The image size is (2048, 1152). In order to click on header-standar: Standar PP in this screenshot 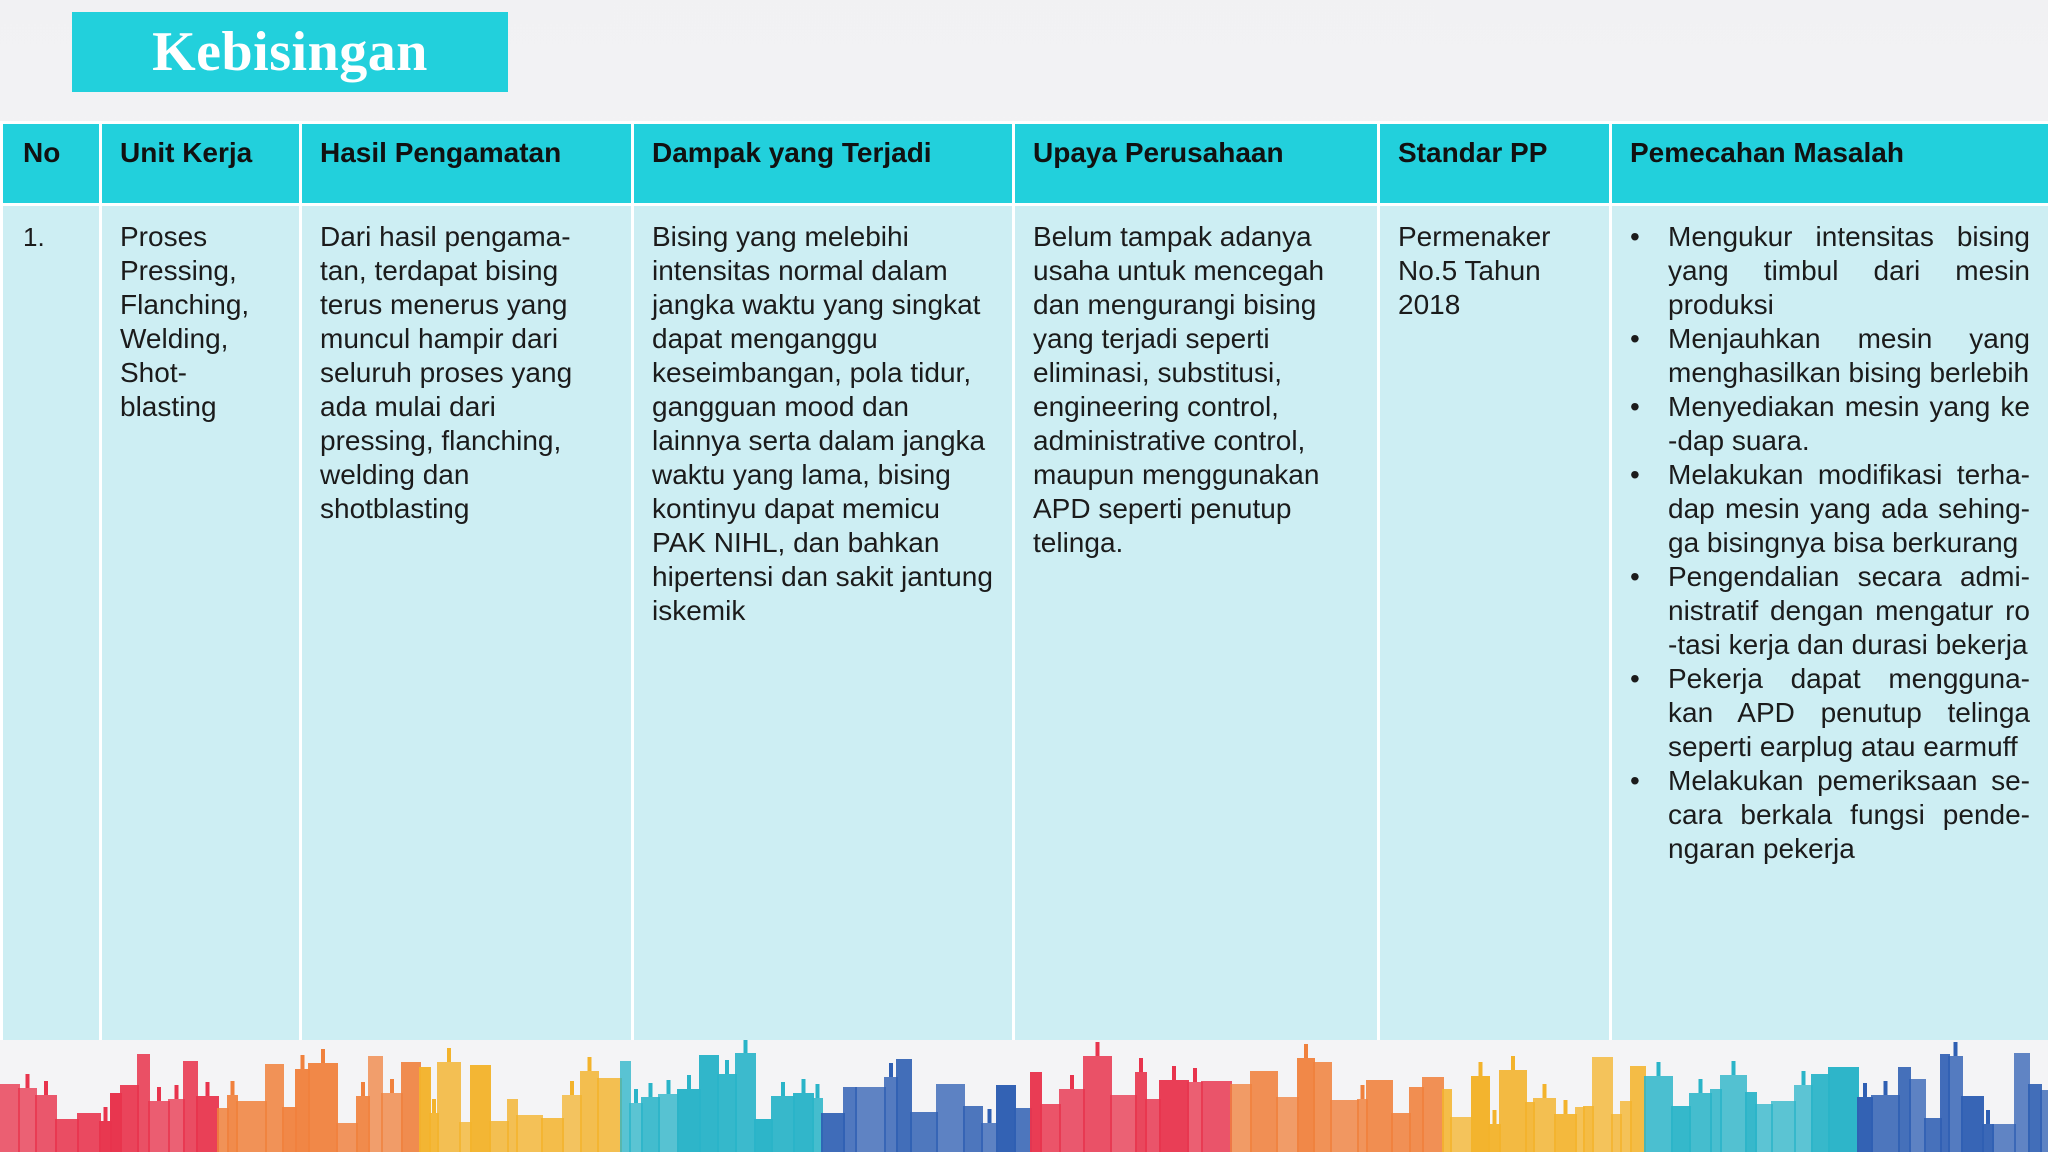, I will do `click(1494, 163)`.